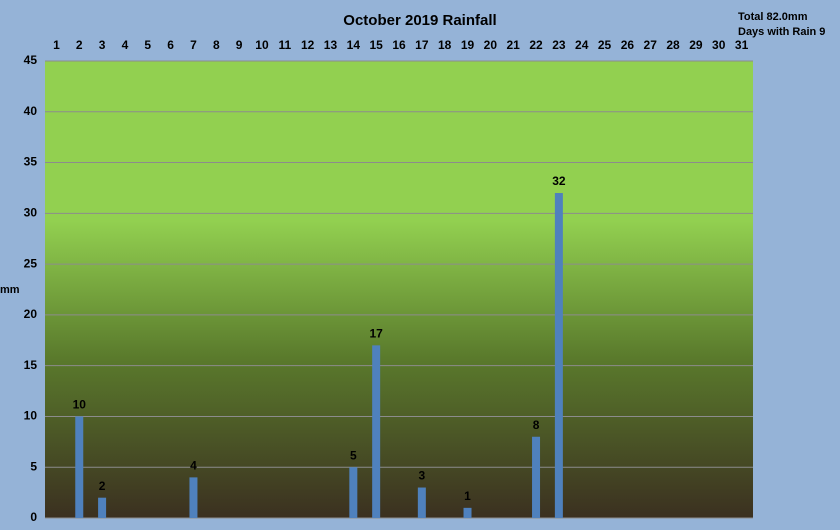 The image size is (840, 530). I want to click on x-tick-label: 9, so click(239, 45).